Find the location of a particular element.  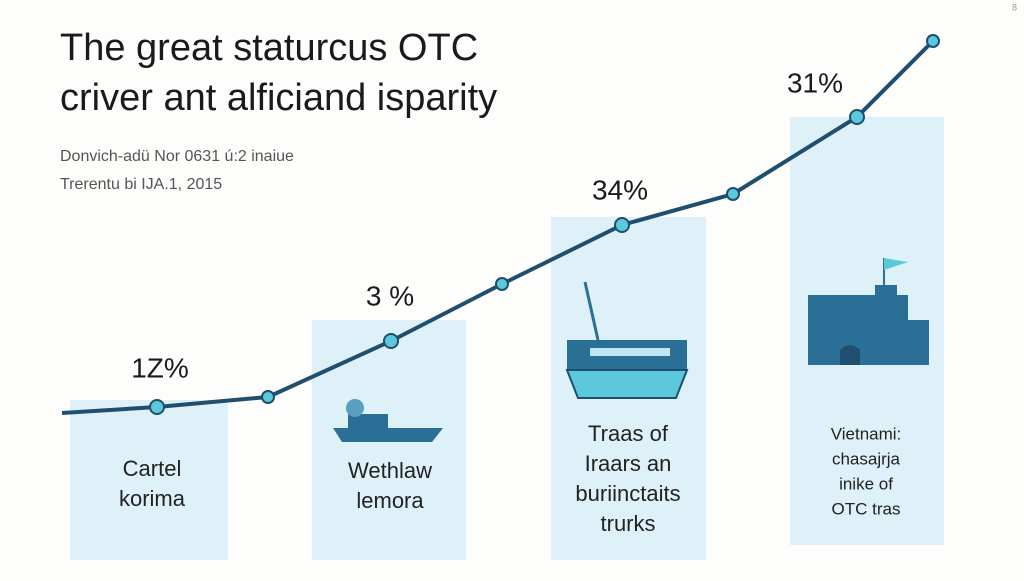

panel-label: Cartel is located at coordinates (152, 468).